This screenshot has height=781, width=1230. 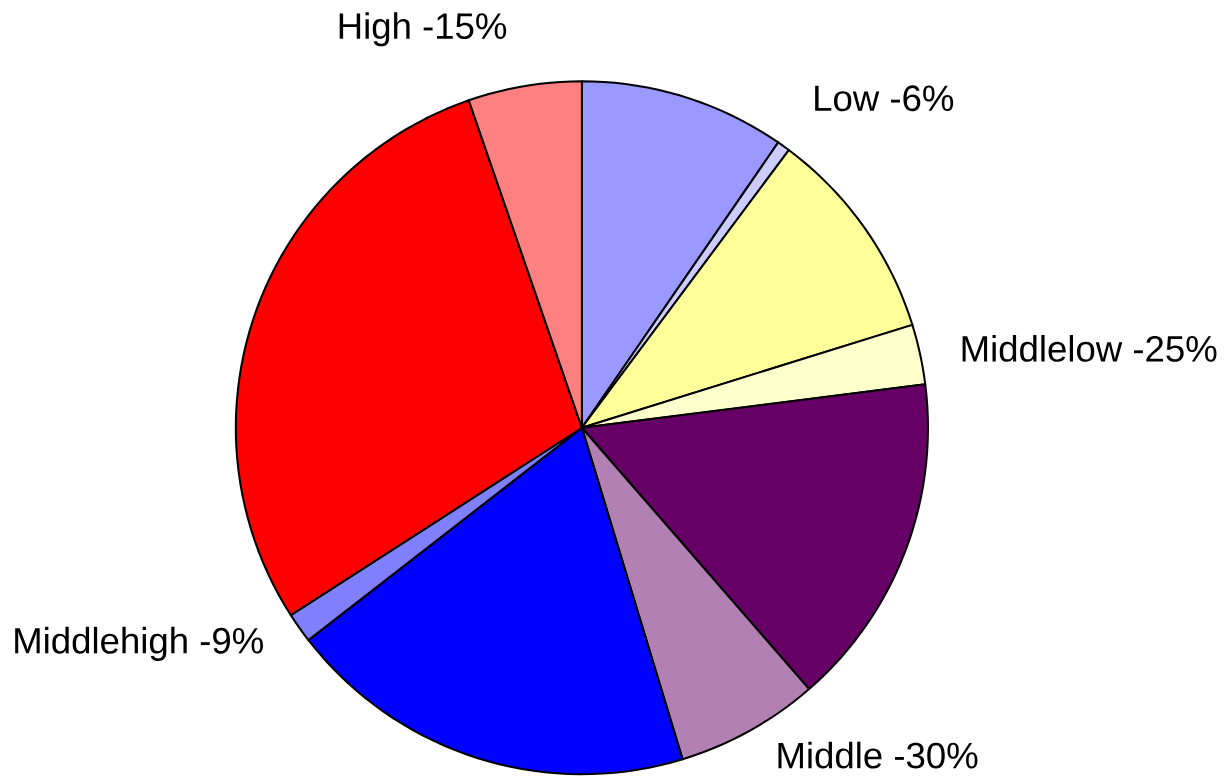 I want to click on slice-label: High -15%, so click(x=423, y=29).